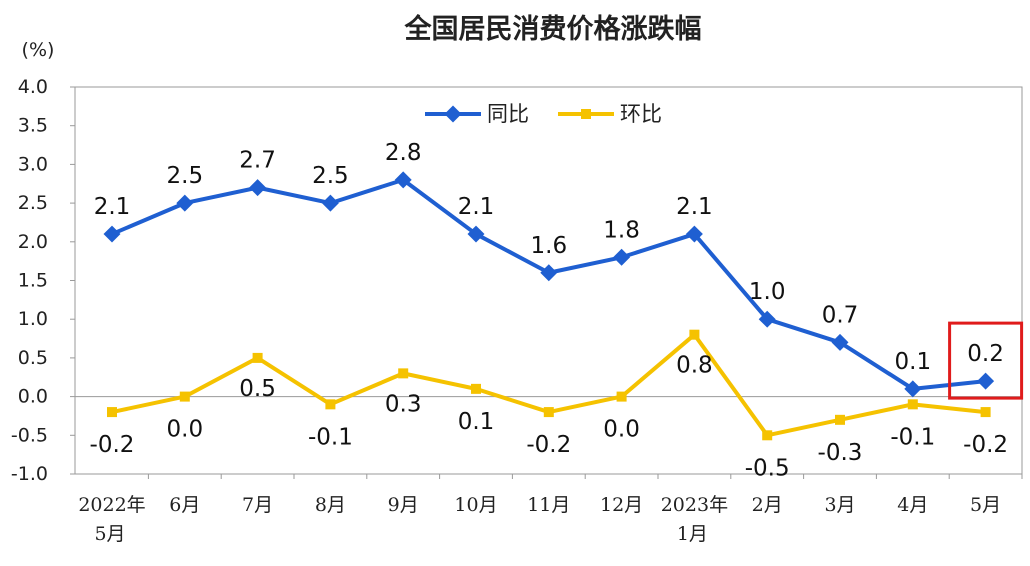 Image resolution: width=1030 pixels, height=566 pixels. I want to click on data-label: 2.8, so click(403, 153).